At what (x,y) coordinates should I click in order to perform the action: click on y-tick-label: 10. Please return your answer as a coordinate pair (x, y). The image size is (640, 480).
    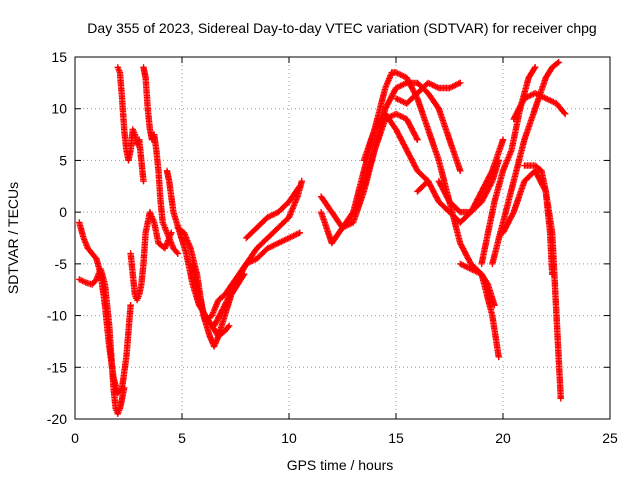
    Looking at the image, I should click on (59, 109).